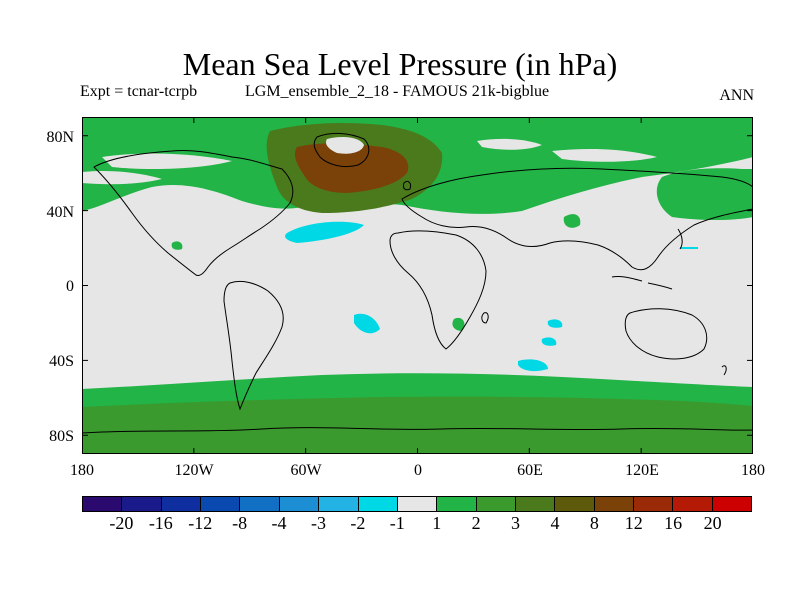  I want to click on lat-label-40n: 40N, so click(60, 212).